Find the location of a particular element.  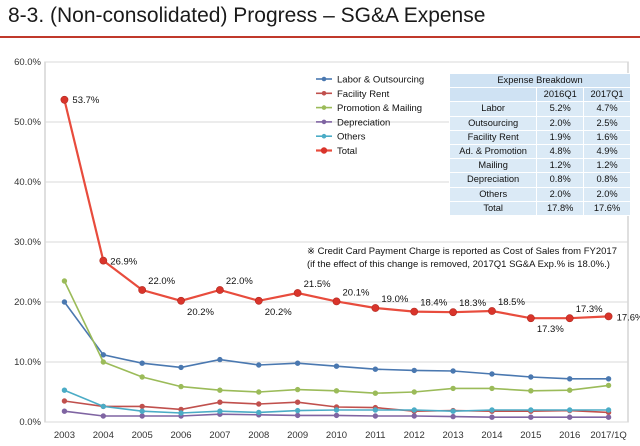

x-tick-label: 2008 is located at coordinates (258, 435).